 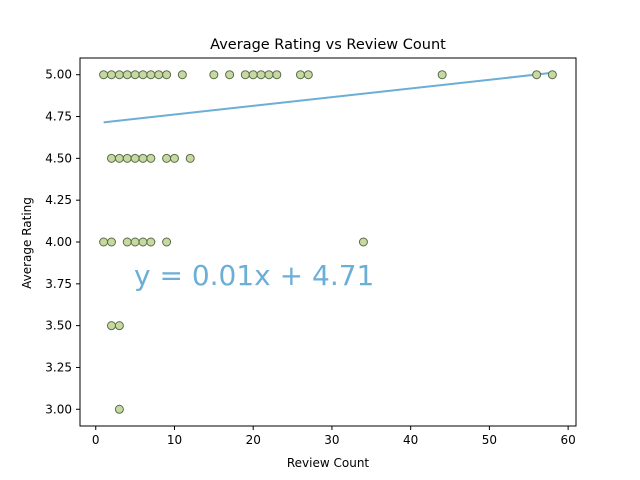 I want to click on y-tick-label: 3.00, so click(x=58, y=409).